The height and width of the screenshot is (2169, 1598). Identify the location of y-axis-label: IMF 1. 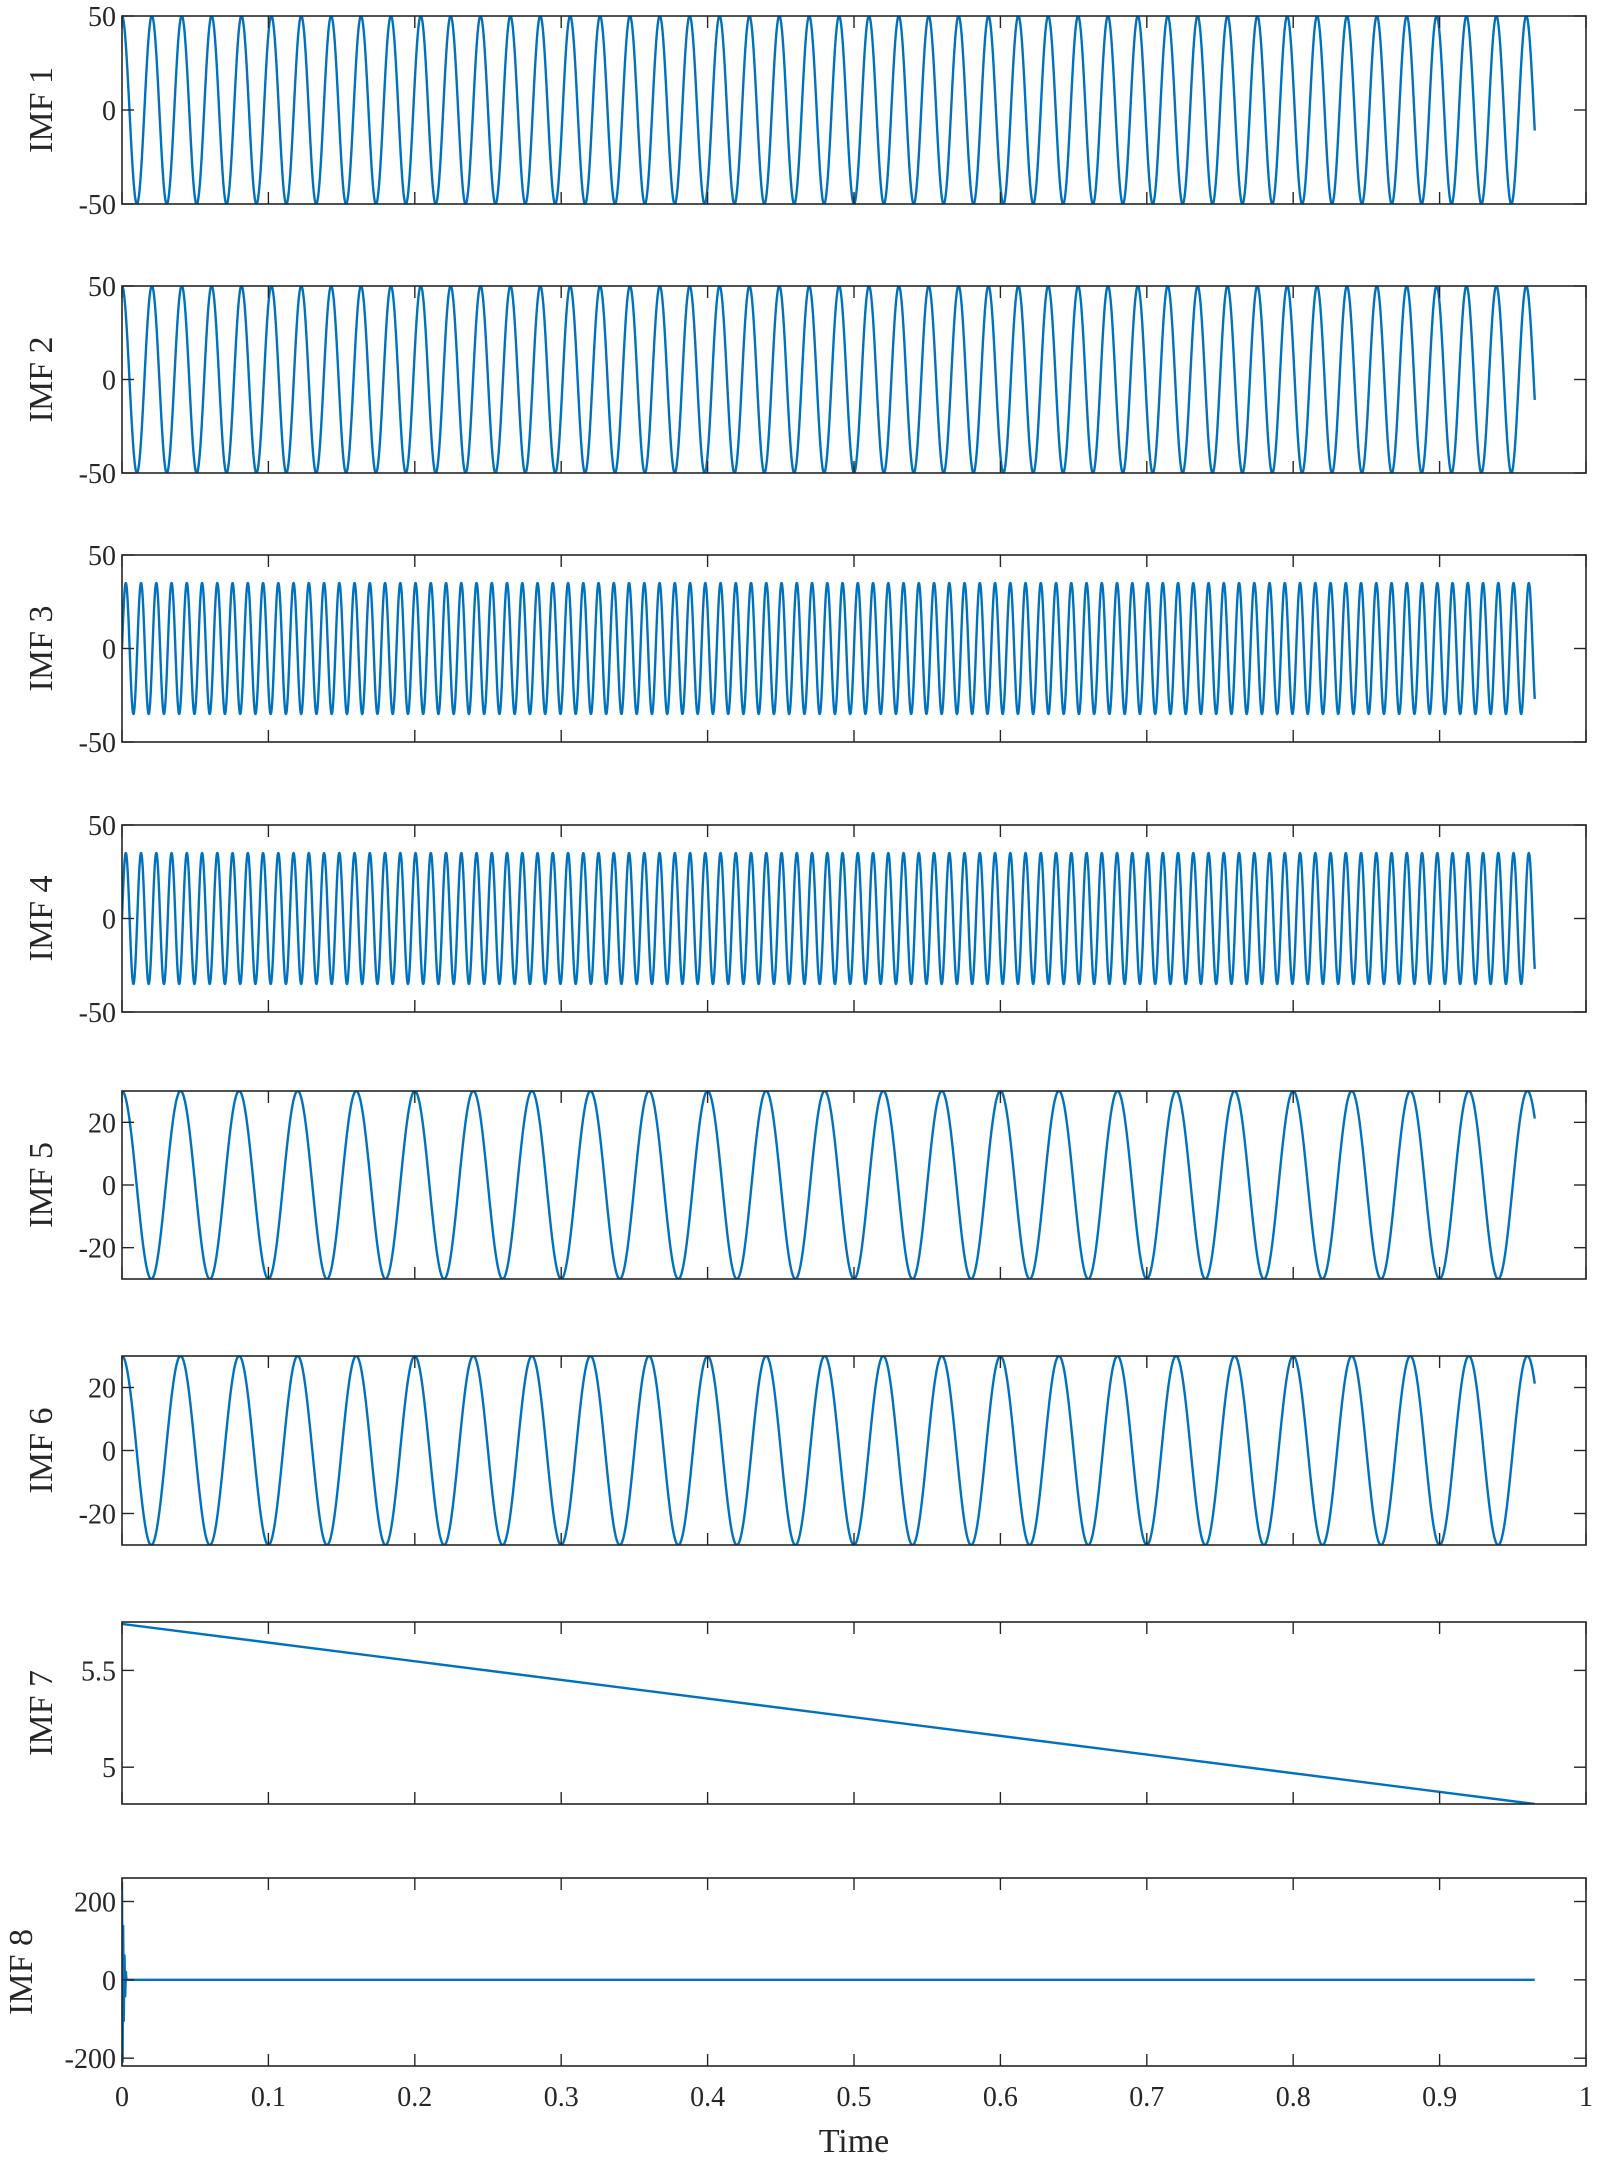
(41, 110).